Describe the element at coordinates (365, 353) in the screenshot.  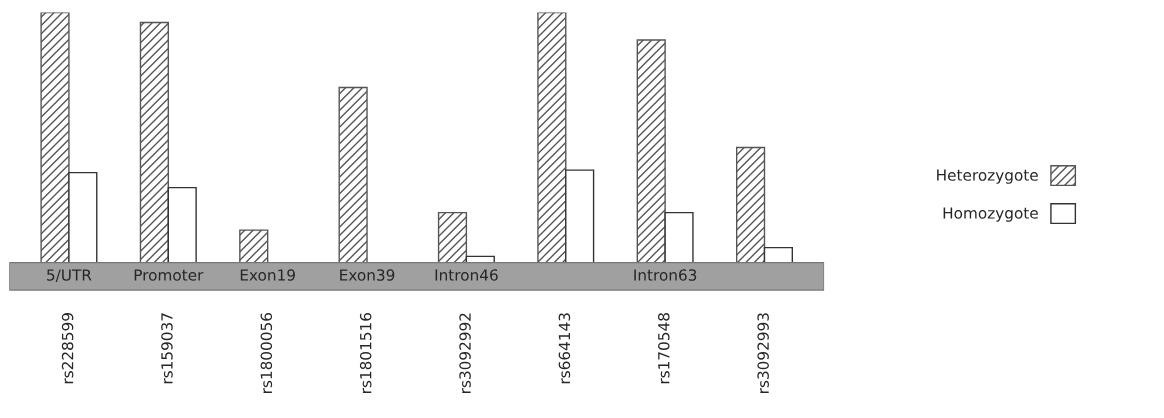
I see `x-tick-label: rs1801516` at that location.